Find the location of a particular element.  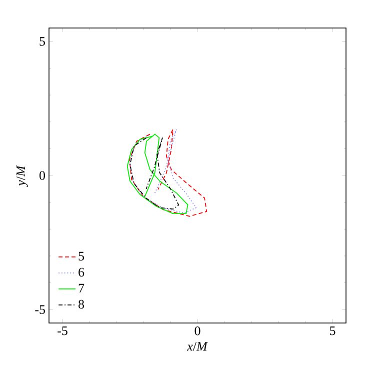

y-tick-label: -5 is located at coordinates (40, 309).